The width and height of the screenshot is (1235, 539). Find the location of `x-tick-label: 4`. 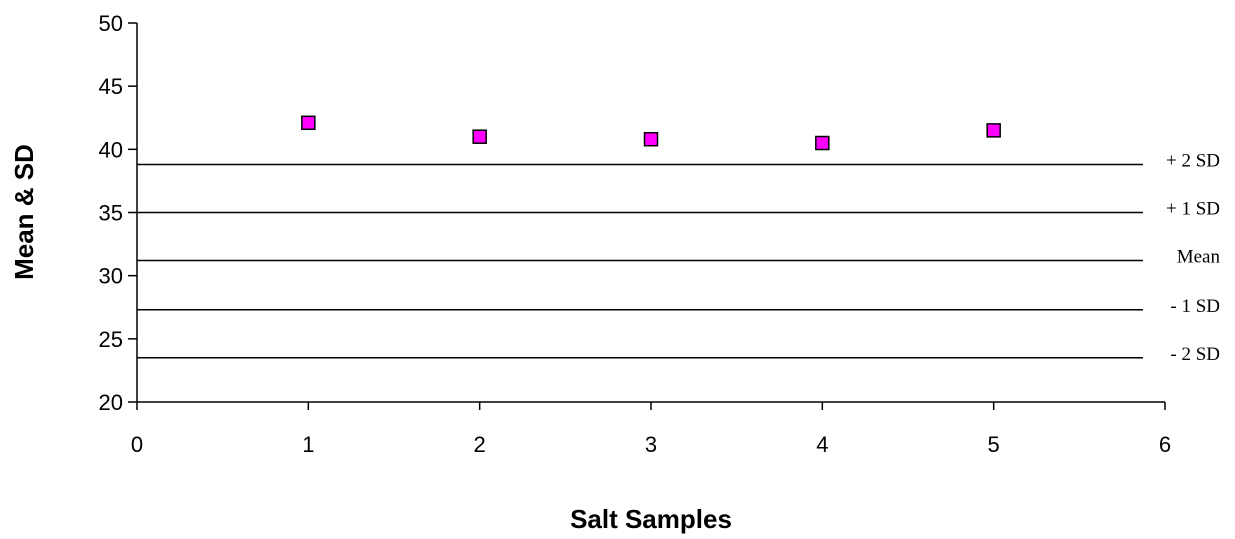

x-tick-label: 4 is located at coordinates (822, 444).